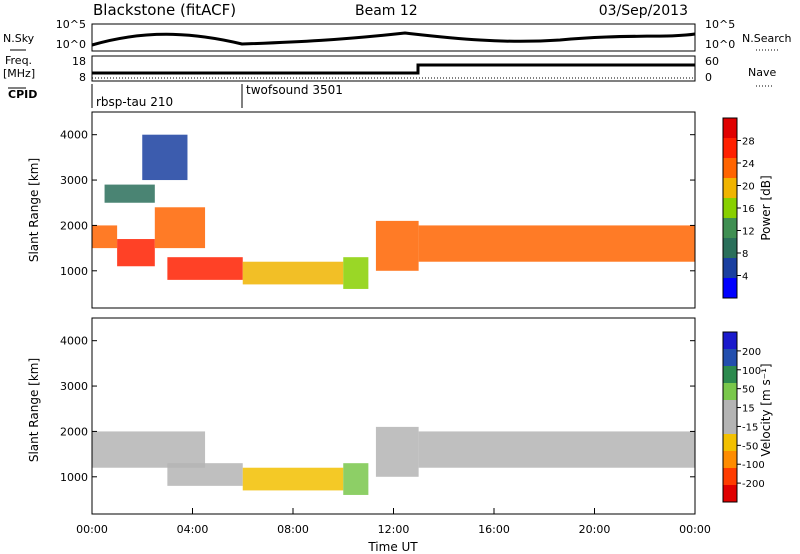 The height and width of the screenshot is (554, 800). I want to click on freq-trace, so click(393, 69).